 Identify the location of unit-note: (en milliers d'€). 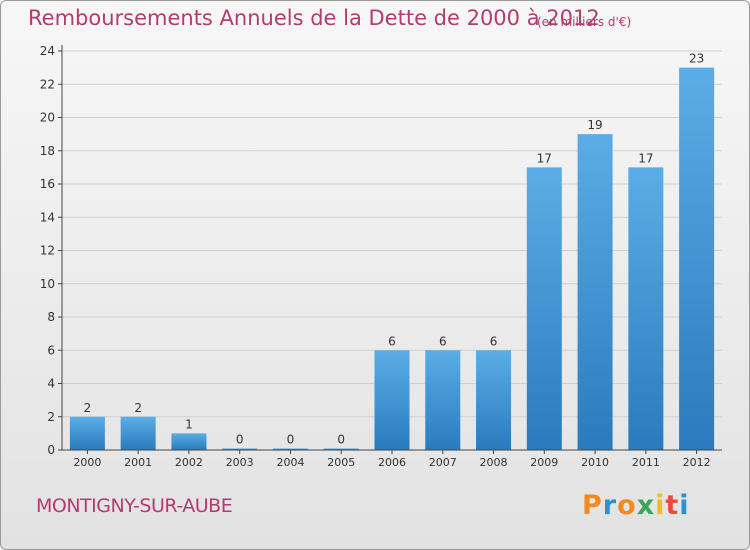
(584, 22).